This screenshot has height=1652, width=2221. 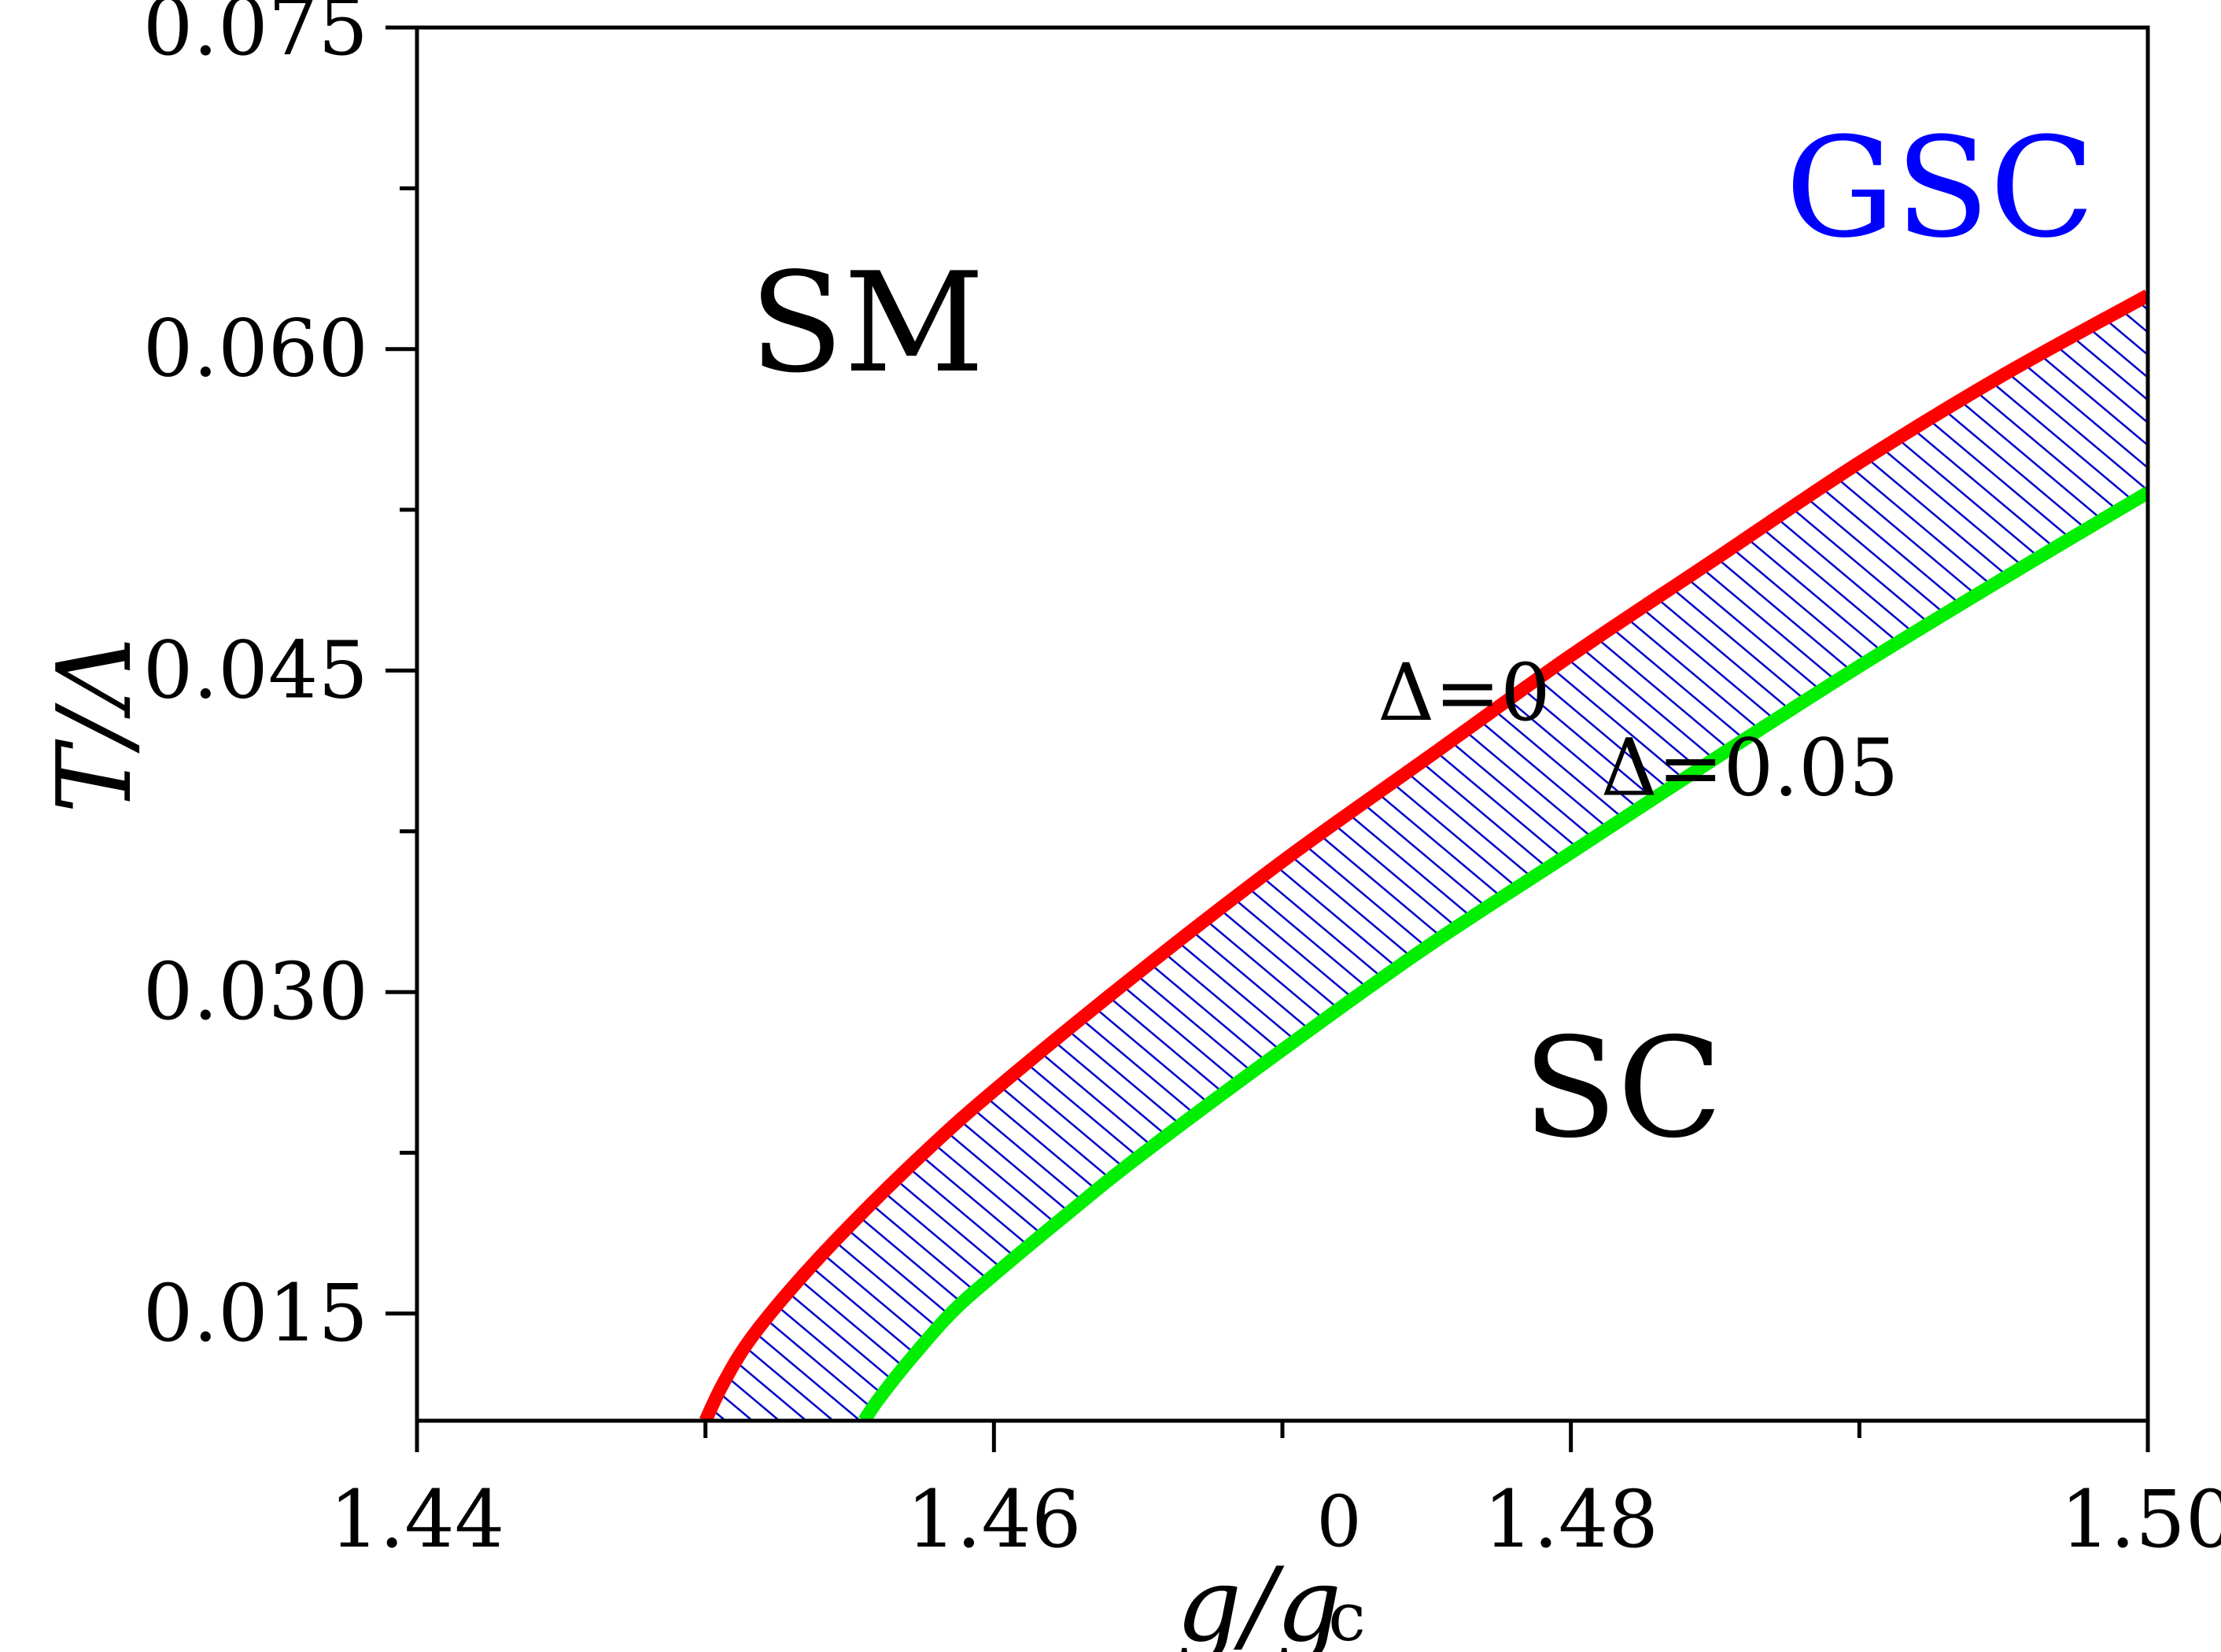 I want to click on y-tick-label: 0.030, so click(x=255, y=992).